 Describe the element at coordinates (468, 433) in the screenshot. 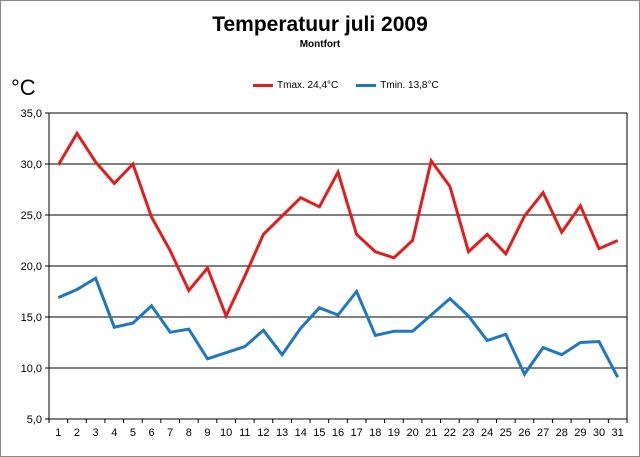

I see `x-tick-label-23: 23` at that location.